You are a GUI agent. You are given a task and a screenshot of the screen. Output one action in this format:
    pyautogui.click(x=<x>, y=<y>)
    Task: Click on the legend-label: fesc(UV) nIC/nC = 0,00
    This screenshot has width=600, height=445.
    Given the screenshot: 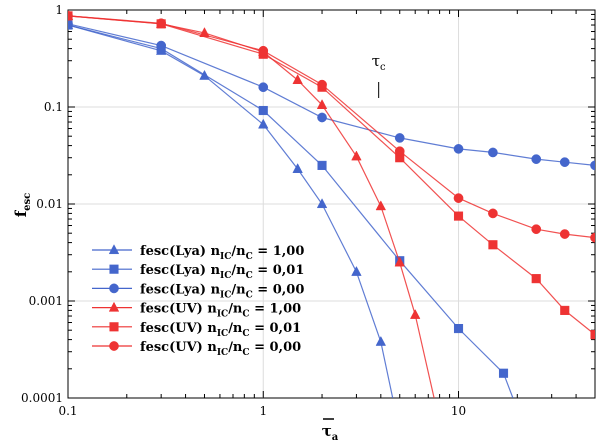 What is the action you would take?
    pyautogui.click(x=220, y=349)
    